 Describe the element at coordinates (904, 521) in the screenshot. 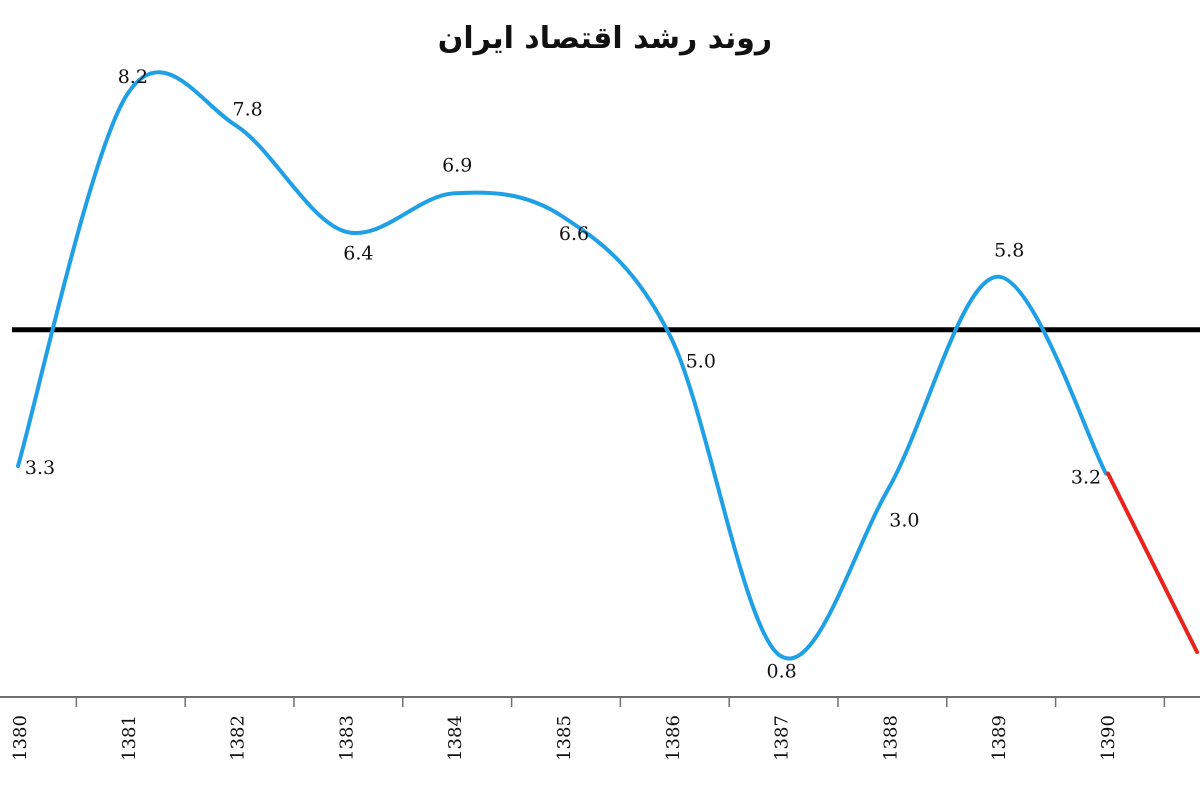

I see `data-label-1388: 3.0` at that location.